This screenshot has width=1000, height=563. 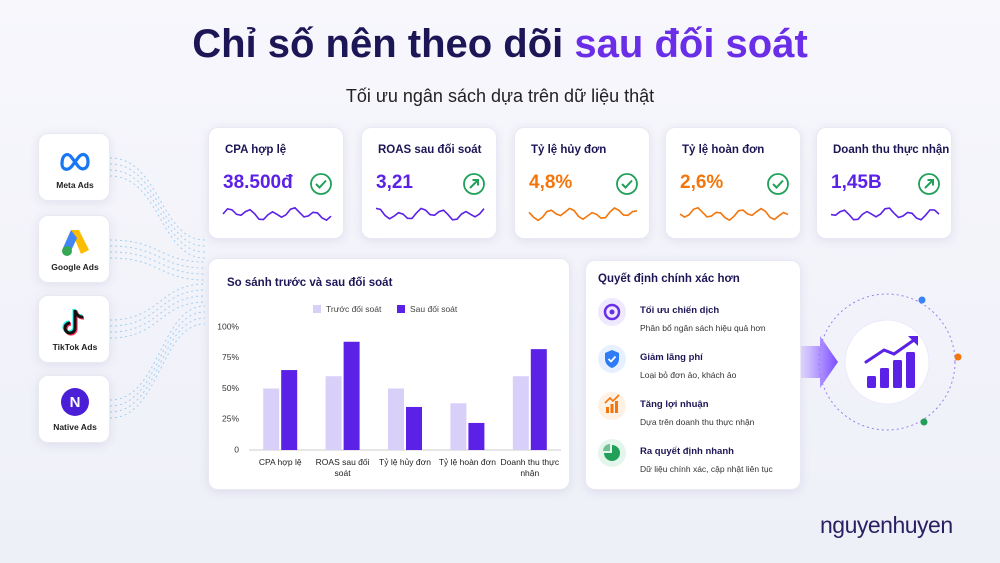 I want to click on x-tick-label: ROAS sau đối soát, so click(x=342, y=467).